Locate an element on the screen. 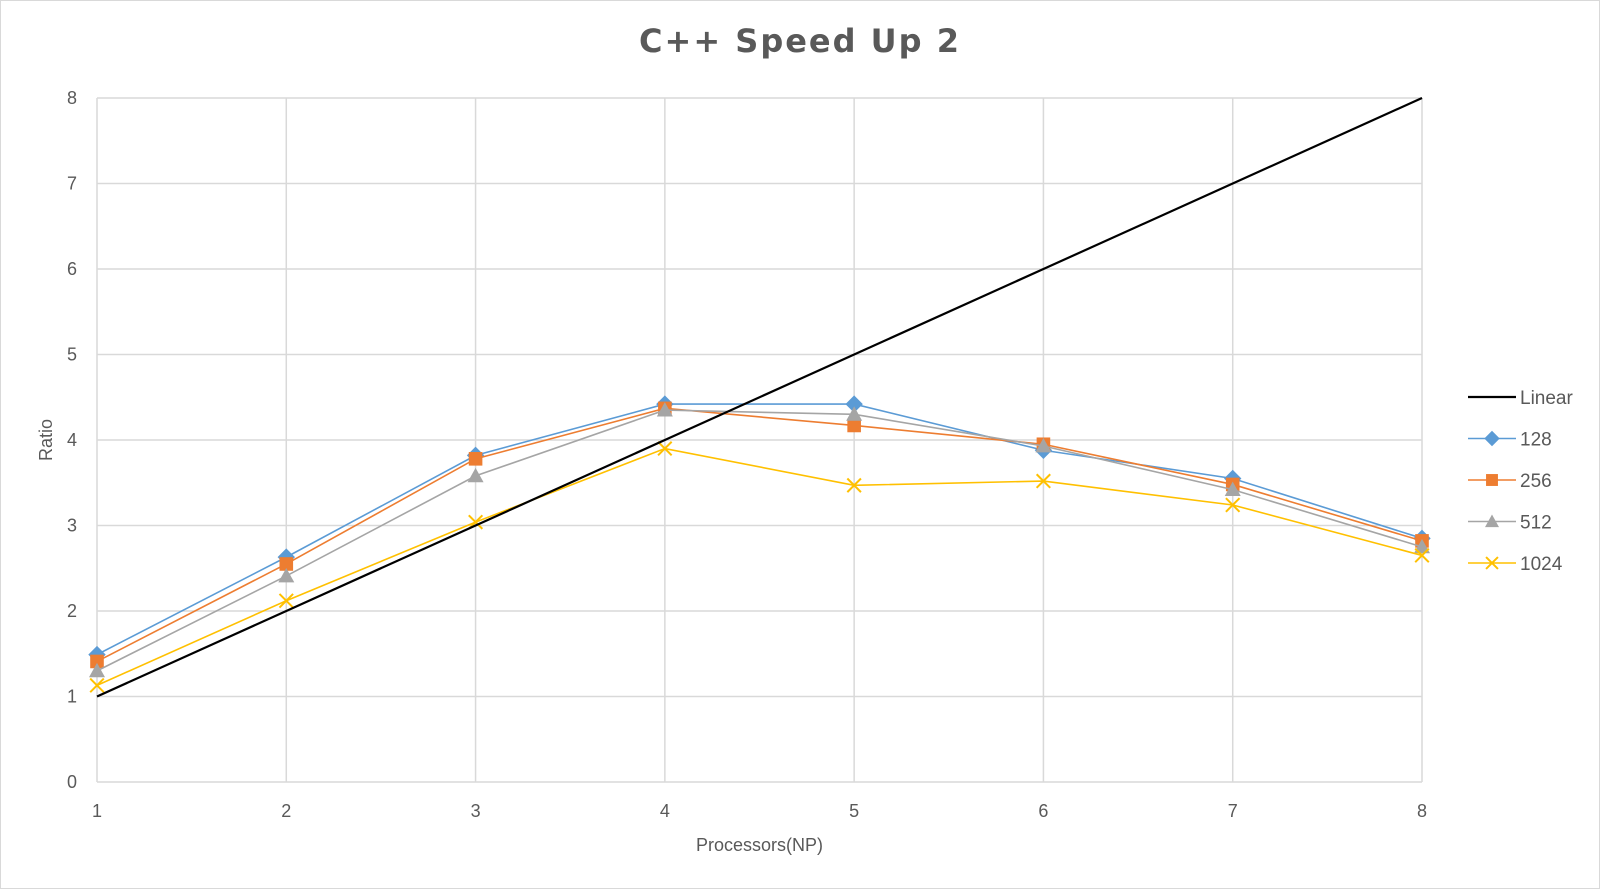 This screenshot has height=889, width=1600. x-tick-label: 6 is located at coordinates (1043, 811).